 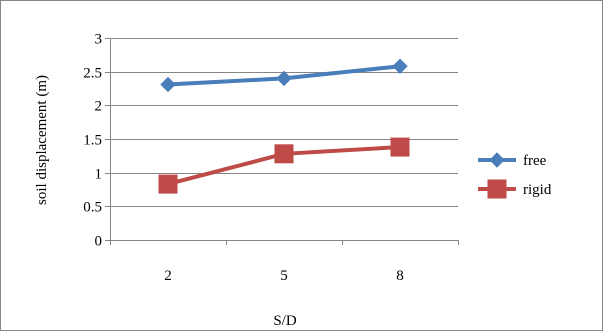 I want to click on legend-label: free, so click(x=535, y=161).